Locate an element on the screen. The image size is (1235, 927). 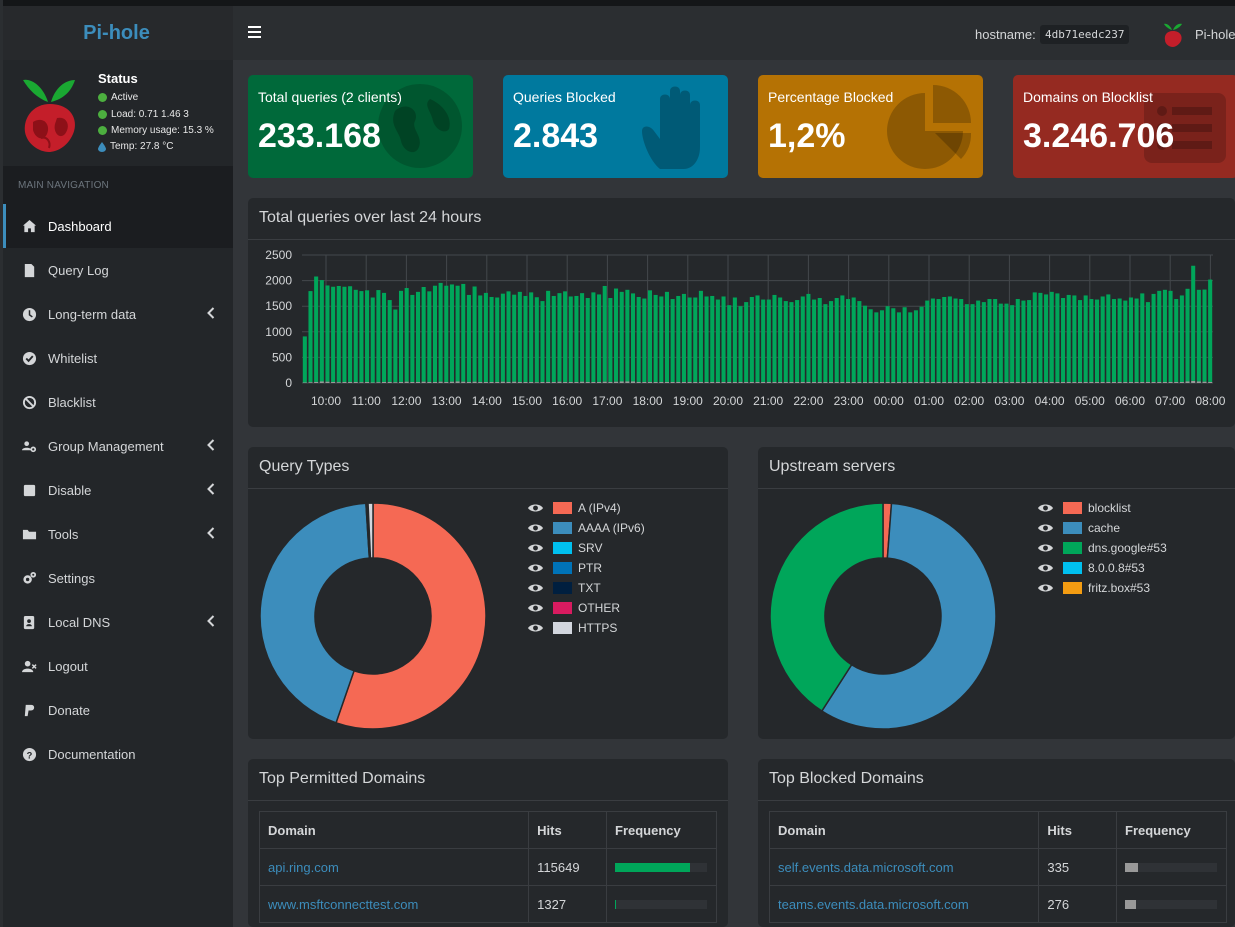
queries-blocked-box: Queries Blocked 2.843 is located at coordinates (615, 126).